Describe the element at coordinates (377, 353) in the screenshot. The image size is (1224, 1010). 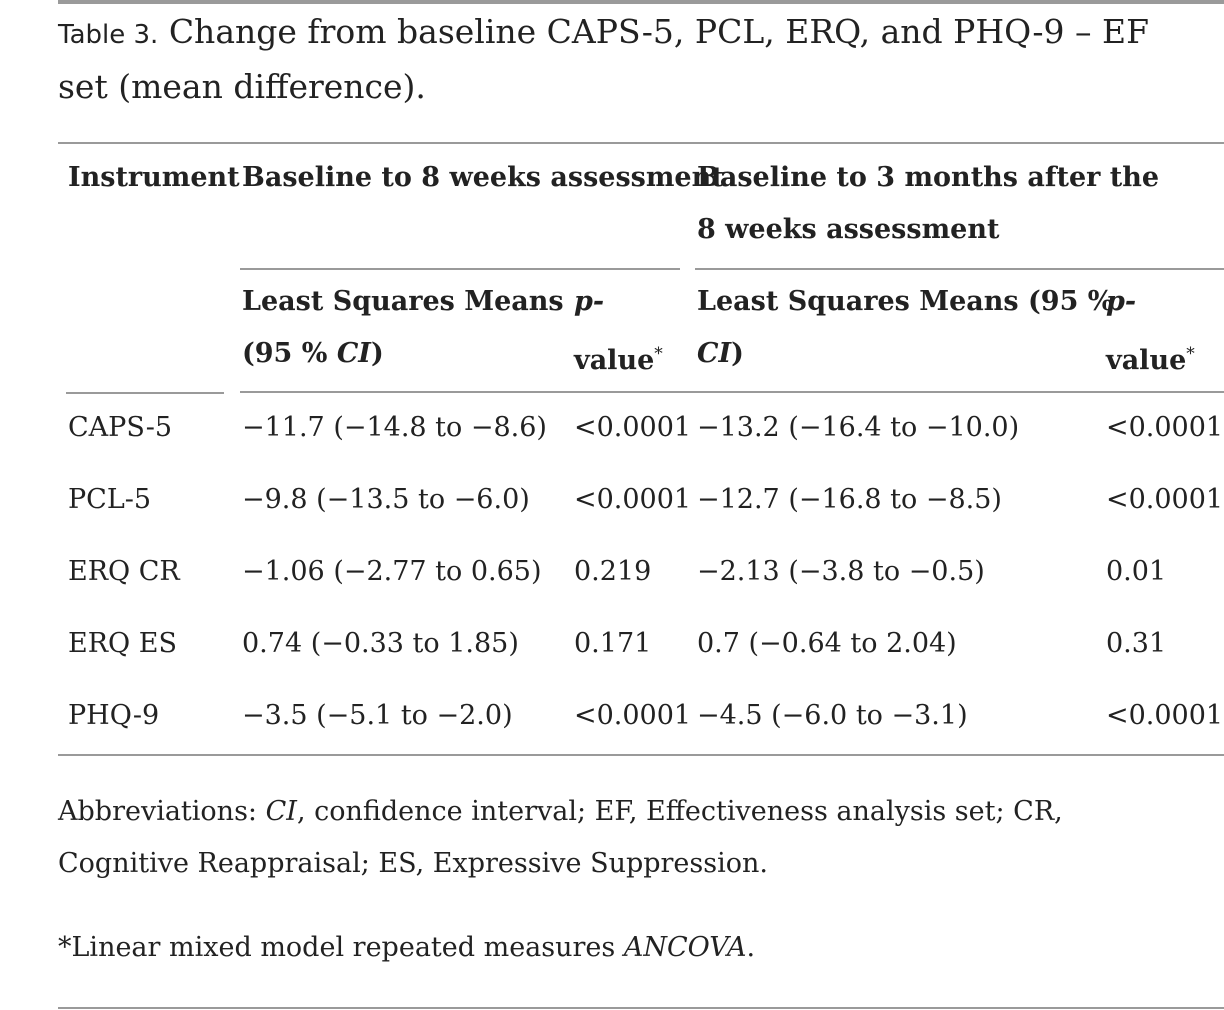
I see `header-lsm-close: )` at that location.